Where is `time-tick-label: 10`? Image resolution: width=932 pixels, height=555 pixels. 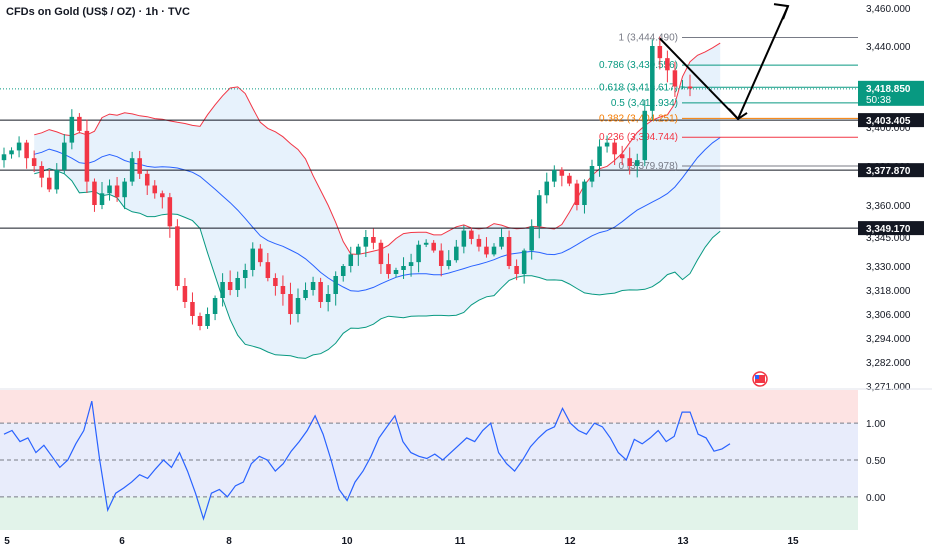 time-tick-label: 10 is located at coordinates (347, 541).